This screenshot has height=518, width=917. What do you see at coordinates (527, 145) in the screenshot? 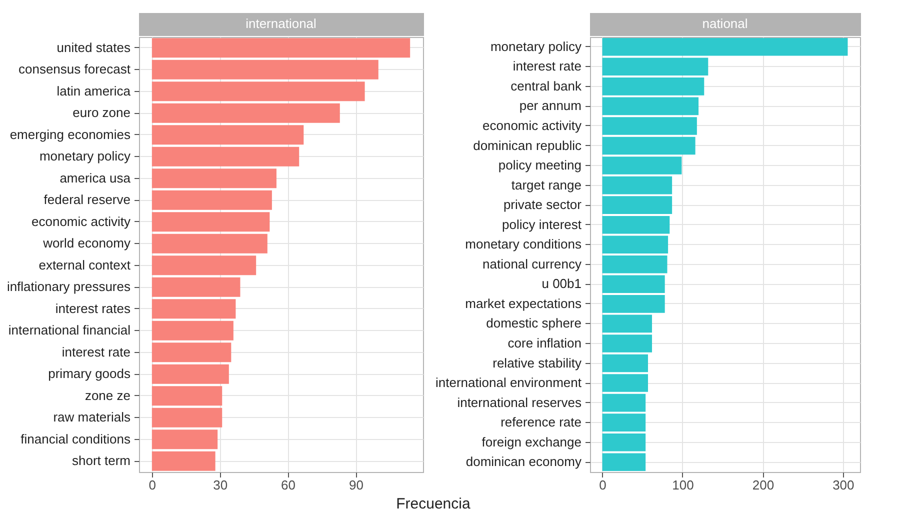
I see `y-tick-label: dominican republic` at bounding box center [527, 145].